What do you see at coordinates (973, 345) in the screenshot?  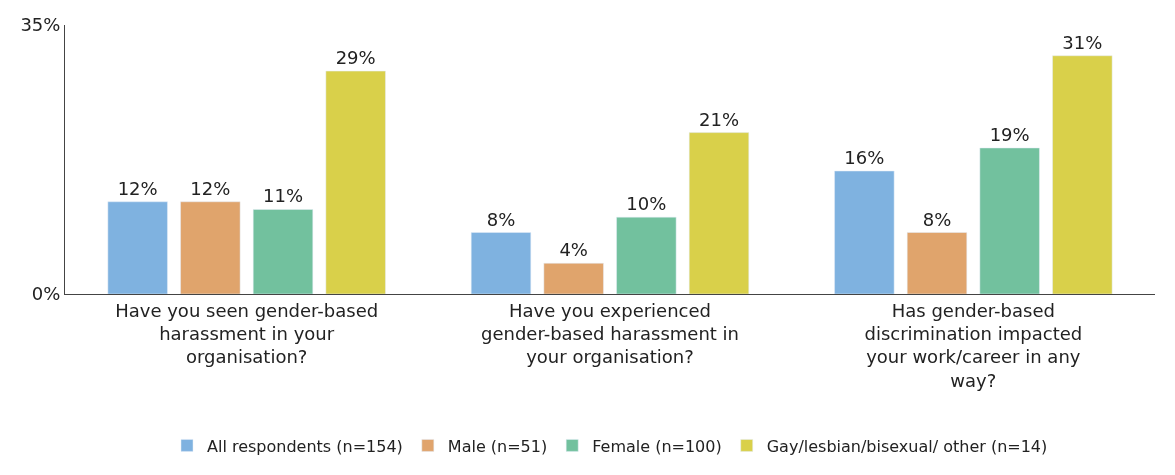 I see `x-tick-label: Has gender-based discrimination impacted your work/career in any way?` at bounding box center [973, 345].